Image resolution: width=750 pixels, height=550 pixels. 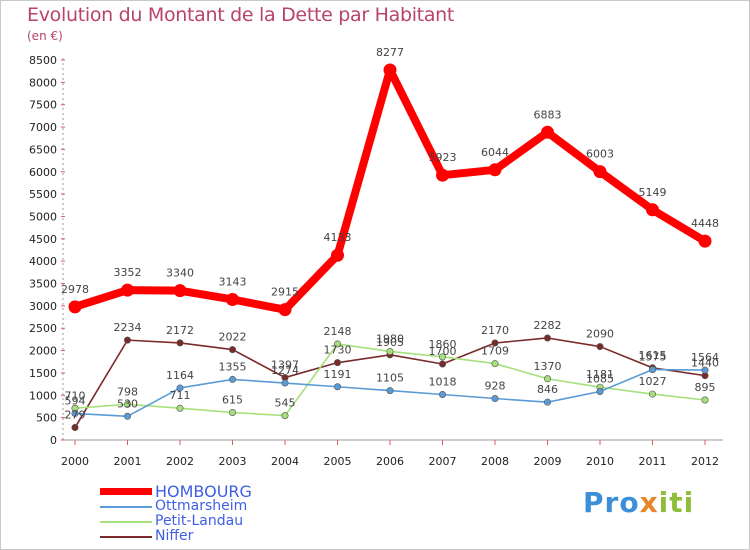 I want to click on x-tick-label: 2005, so click(x=338, y=461).